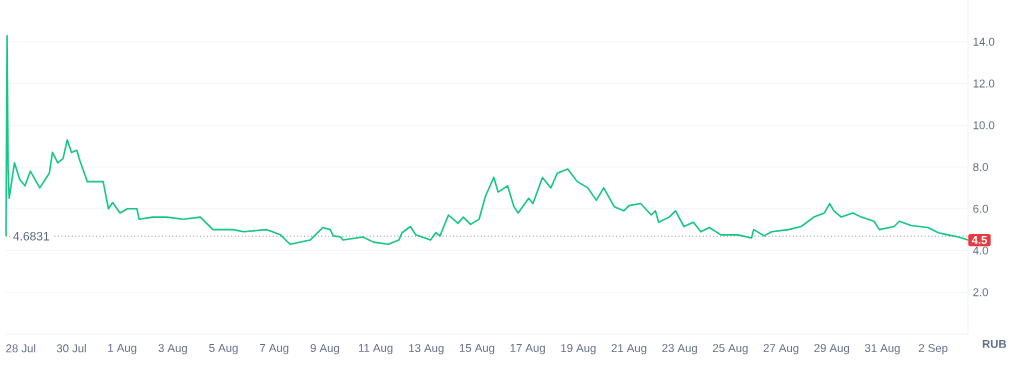 This screenshot has width=1018, height=376. What do you see at coordinates (980, 250) in the screenshot?
I see `y-tick-label: 4.0` at bounding box center [980, 250].